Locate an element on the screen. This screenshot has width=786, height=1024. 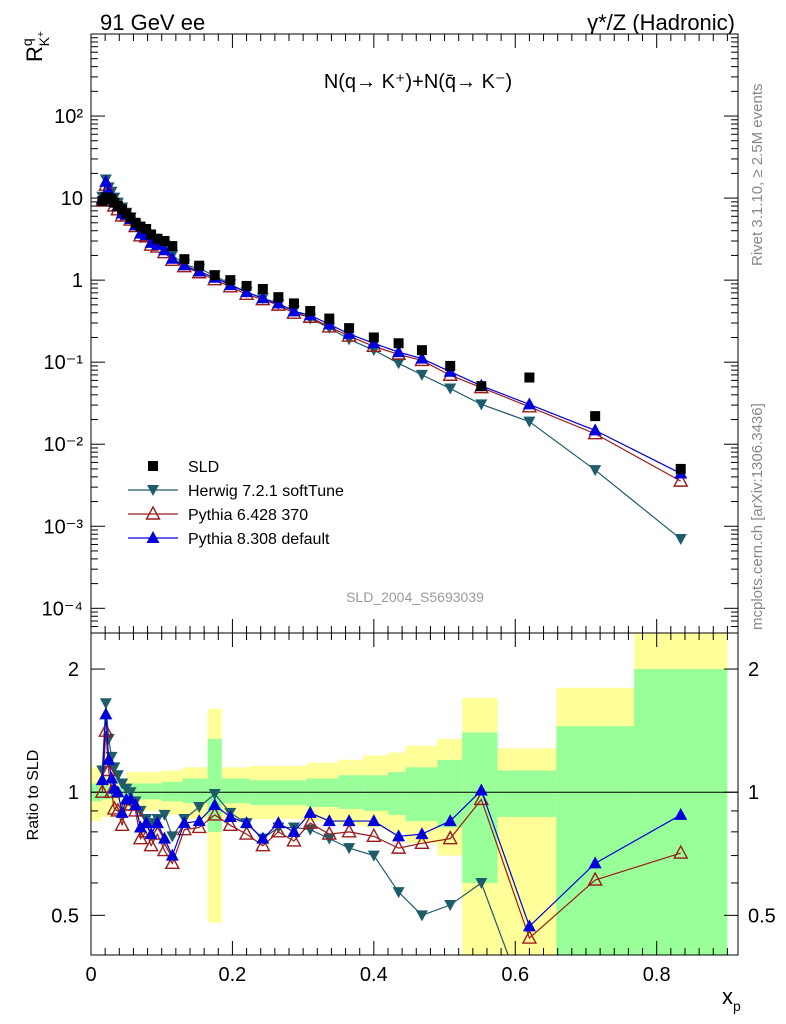
legend-label: Pythia 8.308 default is located at coordinates (259, 539).